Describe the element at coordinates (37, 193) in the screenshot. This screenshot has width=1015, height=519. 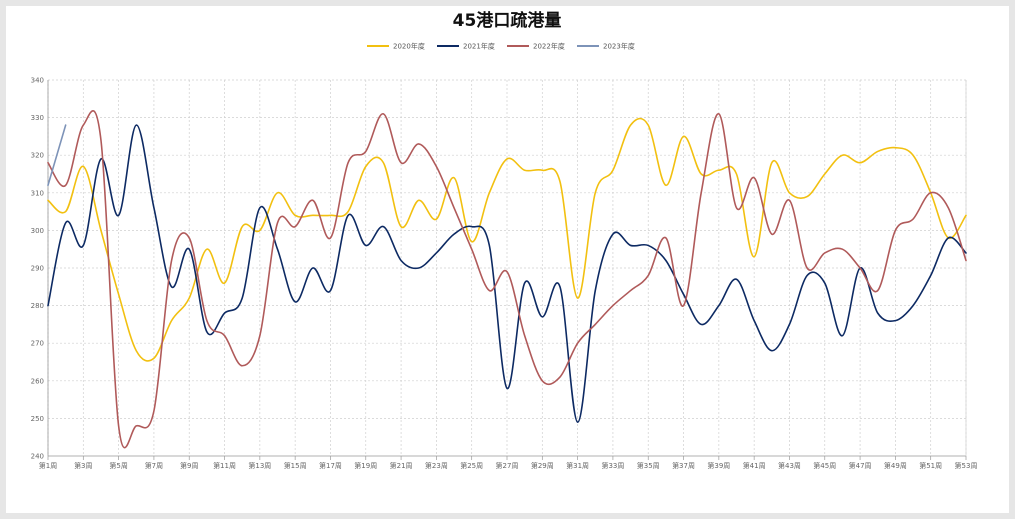
I see `y-tick-label: 310` at that location.